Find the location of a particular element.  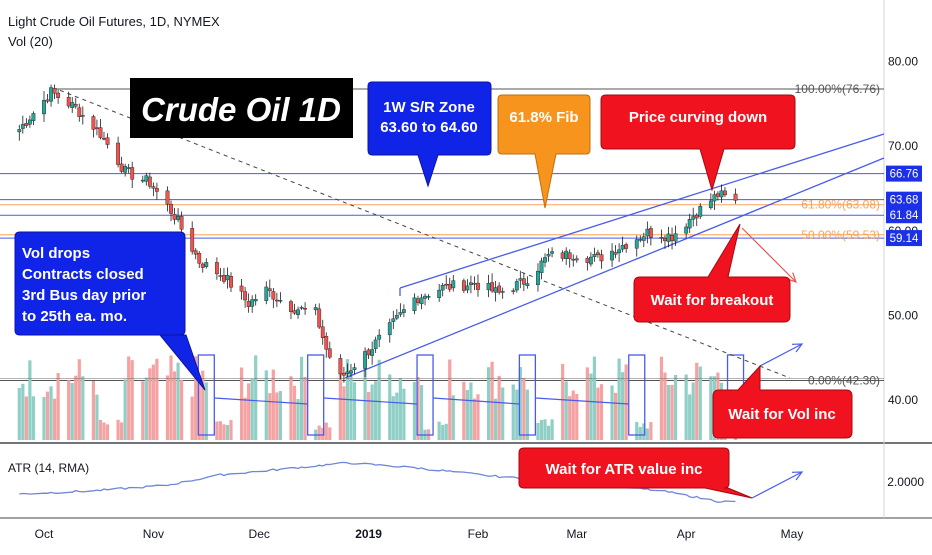

wait-vol-text: Wait for Vol inc is located at coordinates (782, 414).